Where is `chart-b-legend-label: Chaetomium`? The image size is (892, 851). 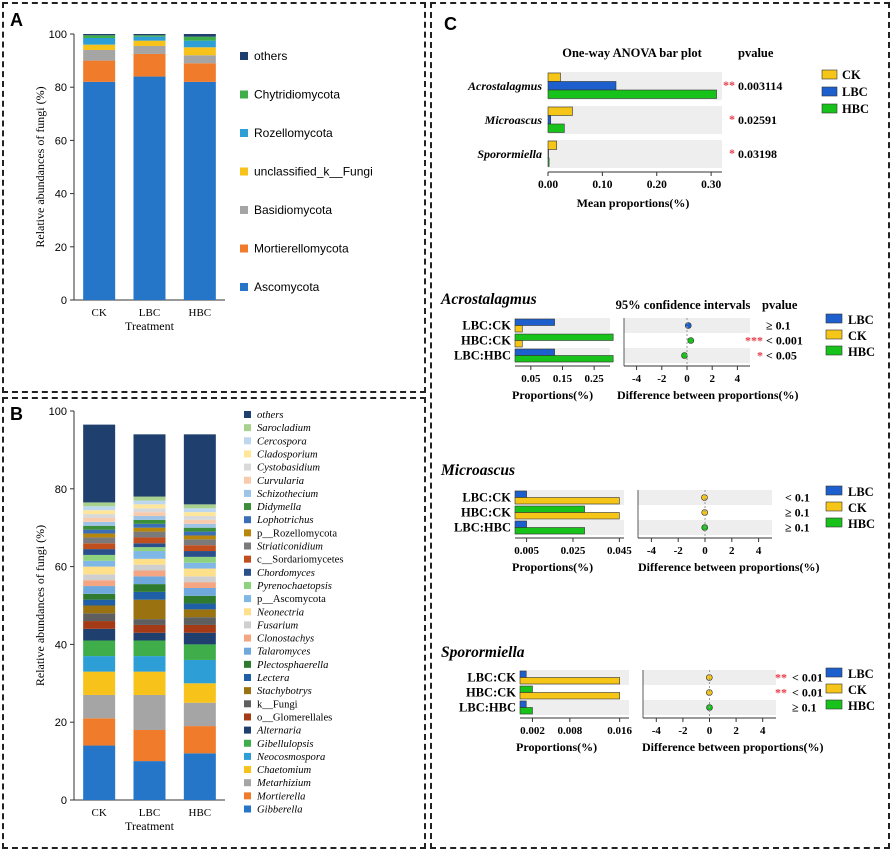
chart-b-legend-label: Chaetomium is located at coordinates (284, 770).